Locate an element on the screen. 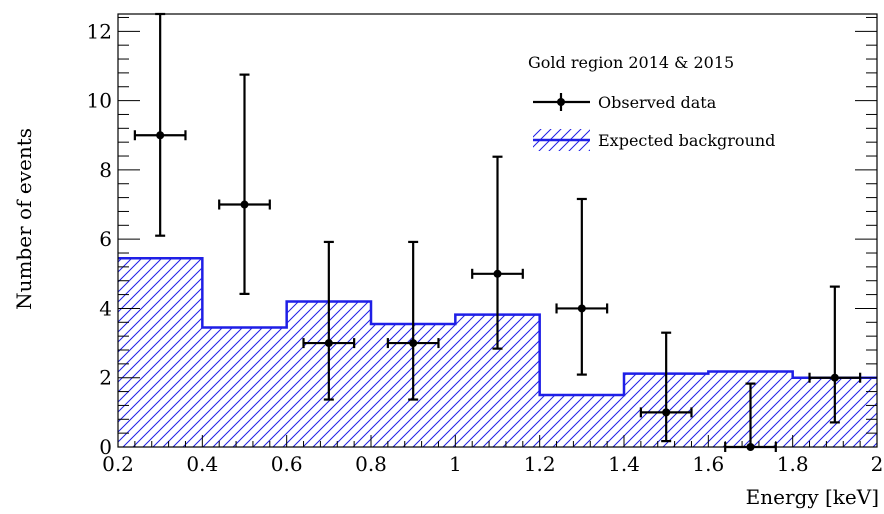 This screenshot has width=884, height=514. x-tick-label: 2 is located at coordinates (877, 464).